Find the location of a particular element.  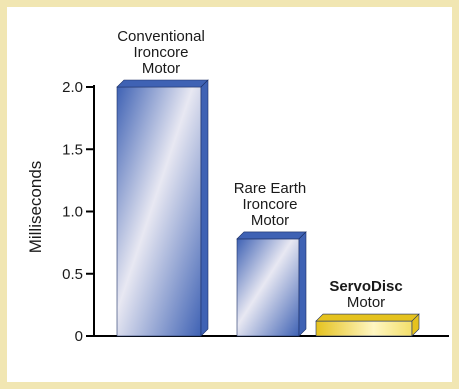

bar-label: ServoDisc Motor is located at coordinates (365, 294).